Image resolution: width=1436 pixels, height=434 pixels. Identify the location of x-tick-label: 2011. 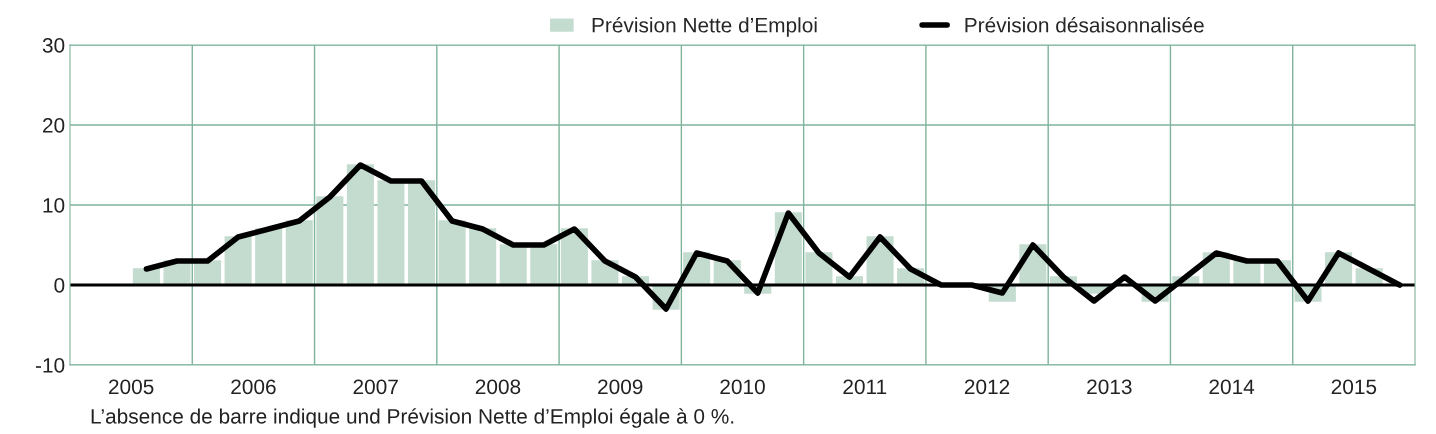
(865, 387).